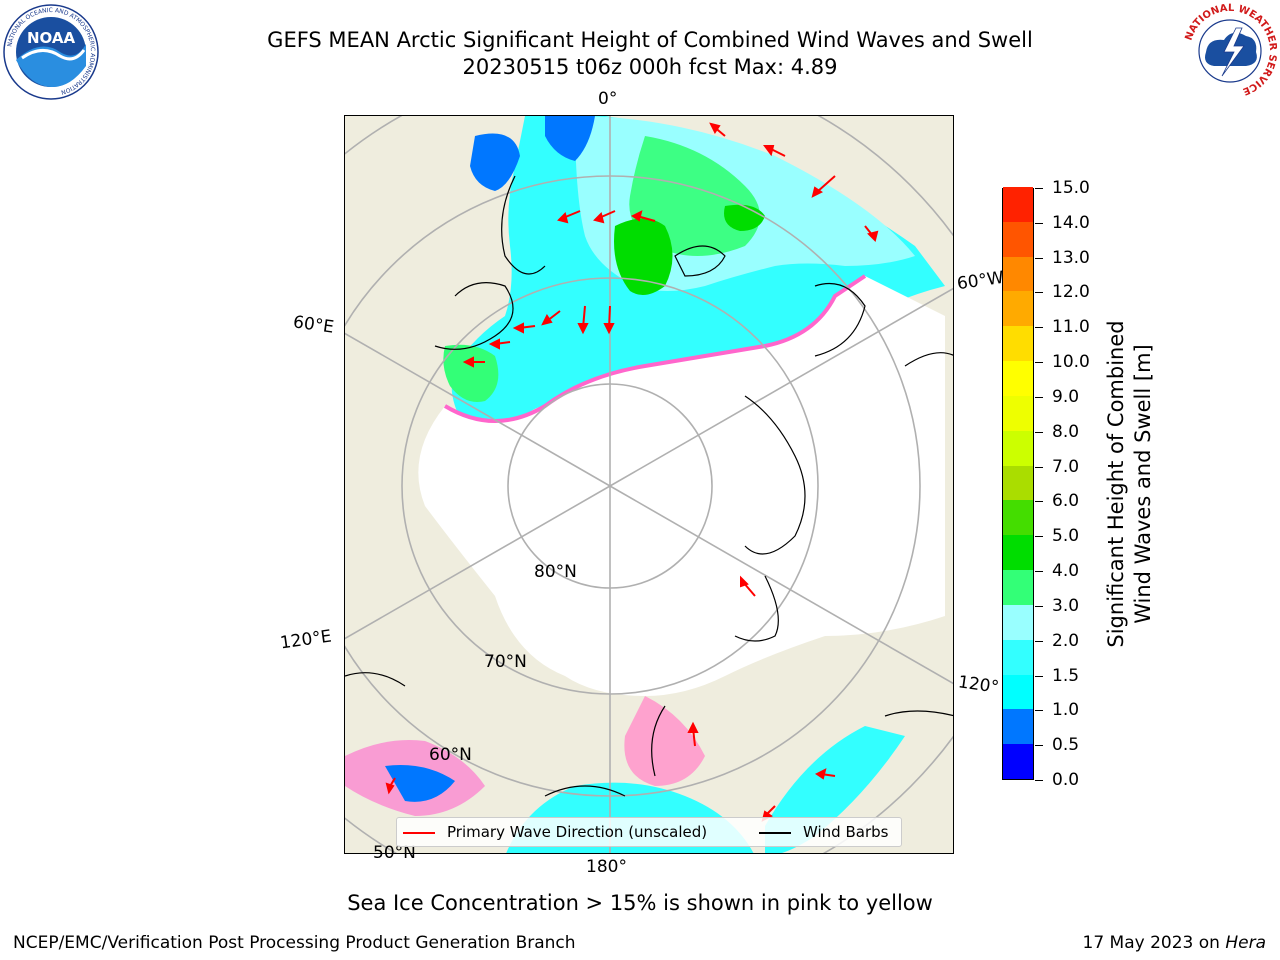 This screenshot has height=960, width=1280. Describe the element at coordinates (655, 348) in the screenshot. I see `ice-edge` at that location.